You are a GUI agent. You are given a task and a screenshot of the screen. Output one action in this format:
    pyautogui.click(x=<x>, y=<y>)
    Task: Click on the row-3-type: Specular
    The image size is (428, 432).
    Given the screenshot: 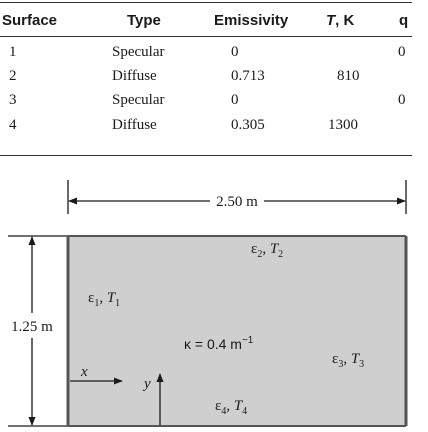 What is the action you would take?
    pyautogui.click(x=138, y=100)
    